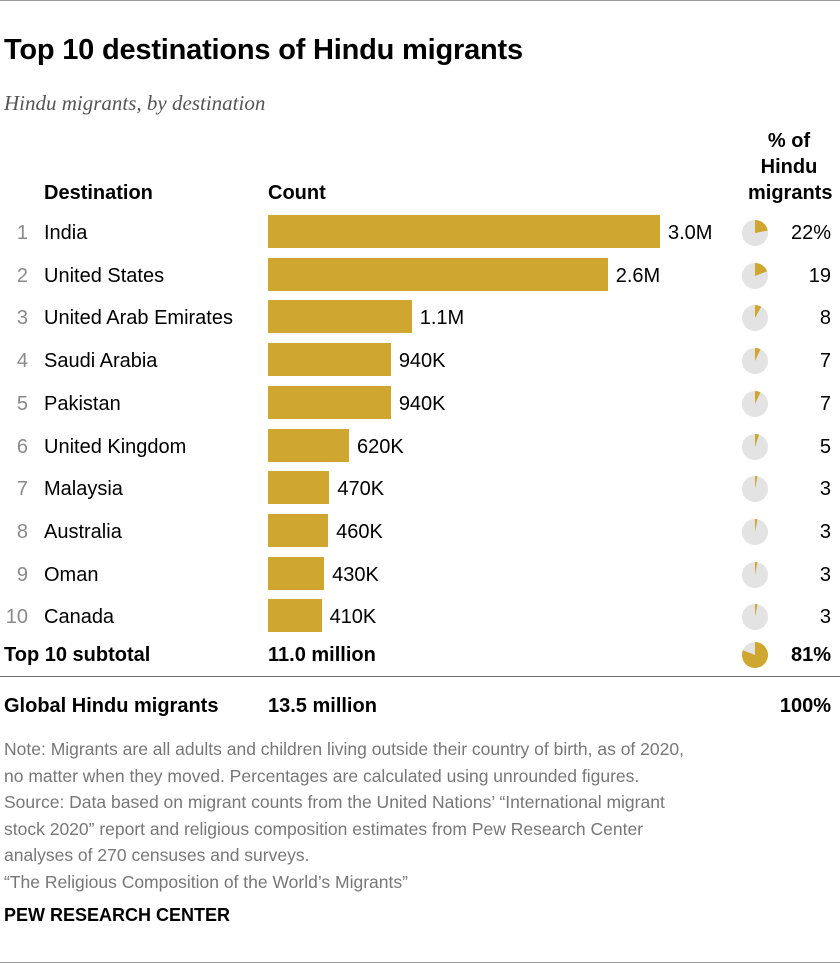  What do you see at coordinates (810, 655) in the screenshot?
I see `subtotal-percent: 81%` at bounding box center [810, 655].